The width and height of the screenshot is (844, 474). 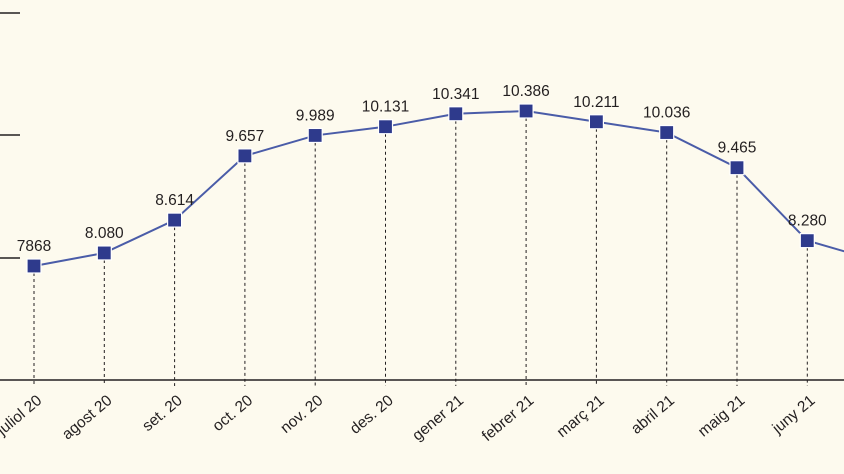 What do you see at coordinates (525, 91) in the screenshot?
I see `data-label: 10.386` at bounding box center [525, 91].